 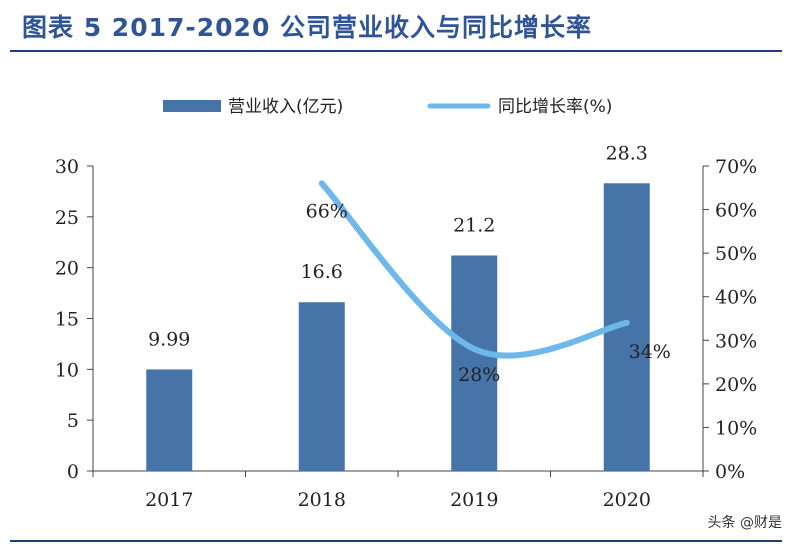 What do you see at coordinates (67, 370) in the screenshot?
I see `y-left-tick-label: 10` at bounding box center [67, 370].